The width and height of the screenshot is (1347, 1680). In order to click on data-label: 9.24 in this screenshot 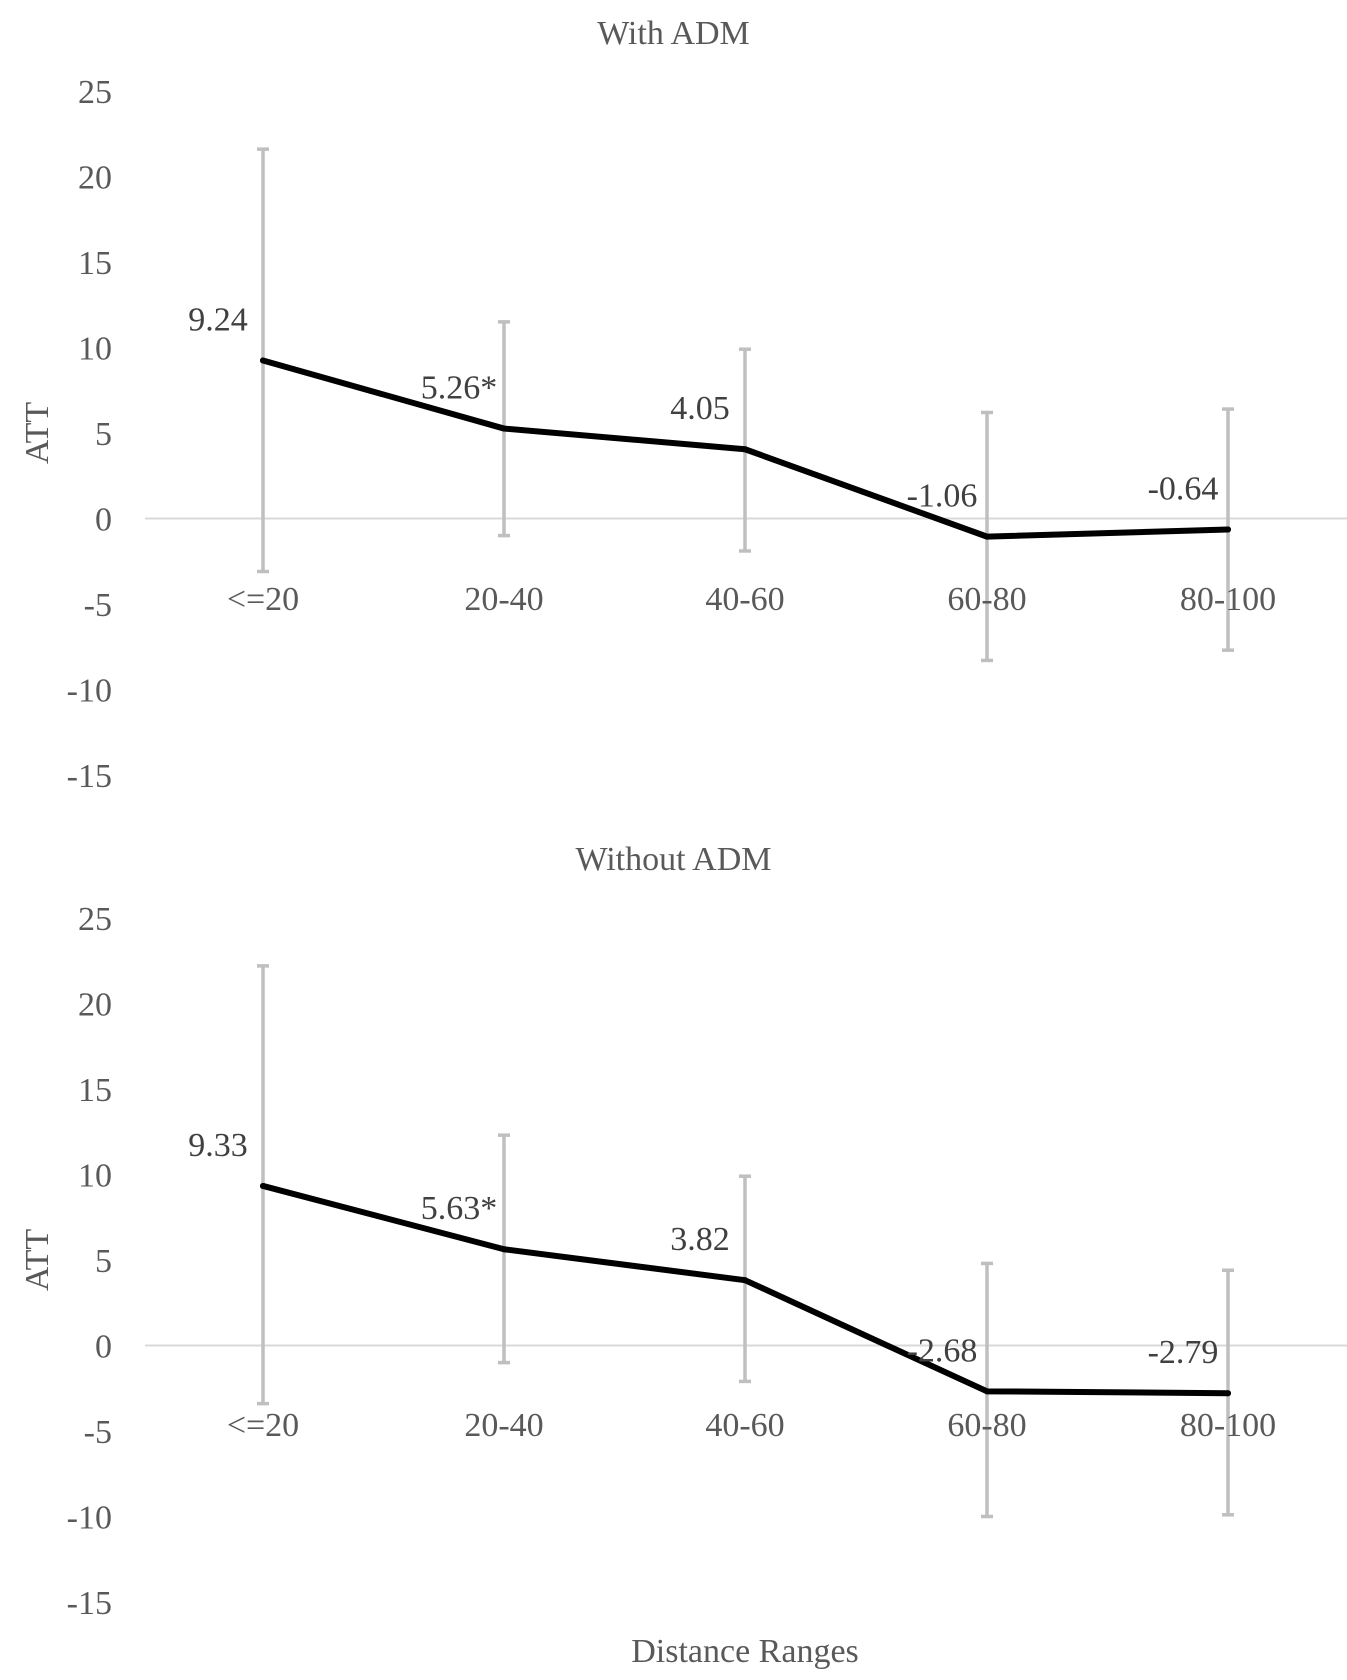, I will do `click(218, 319)`.